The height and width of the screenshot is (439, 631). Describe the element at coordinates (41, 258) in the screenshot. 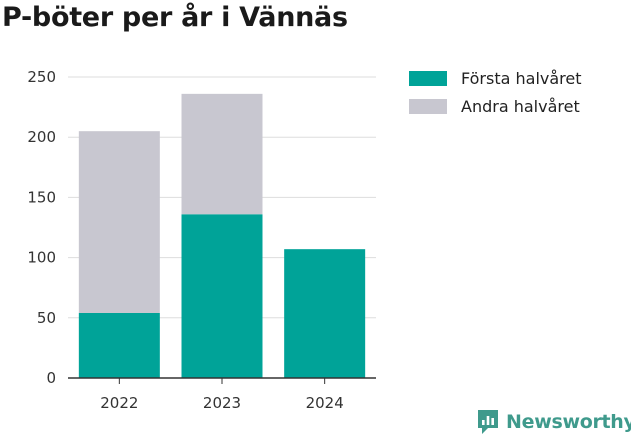

I see `y-tick-label: 100` at that location.